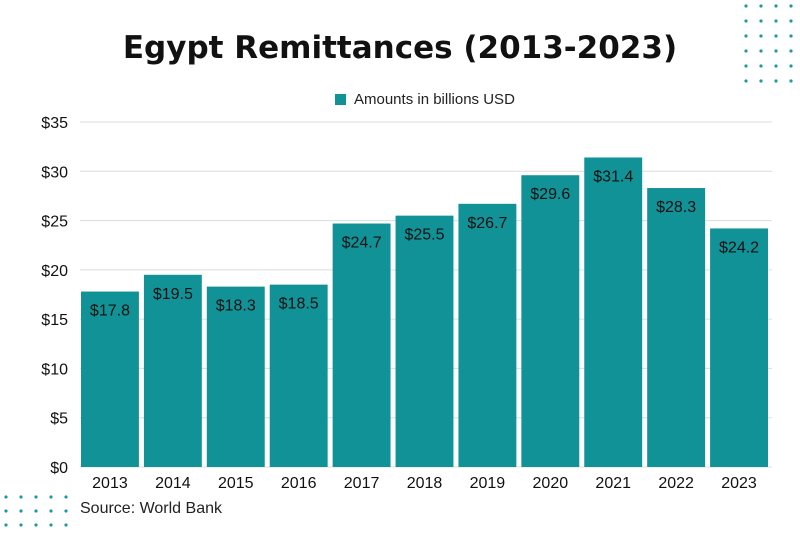 This screenshot has width=800, height=533. Describe the element at coordinates (173, 294) in the screenshot. I see `data-label: $19.5` at that location.